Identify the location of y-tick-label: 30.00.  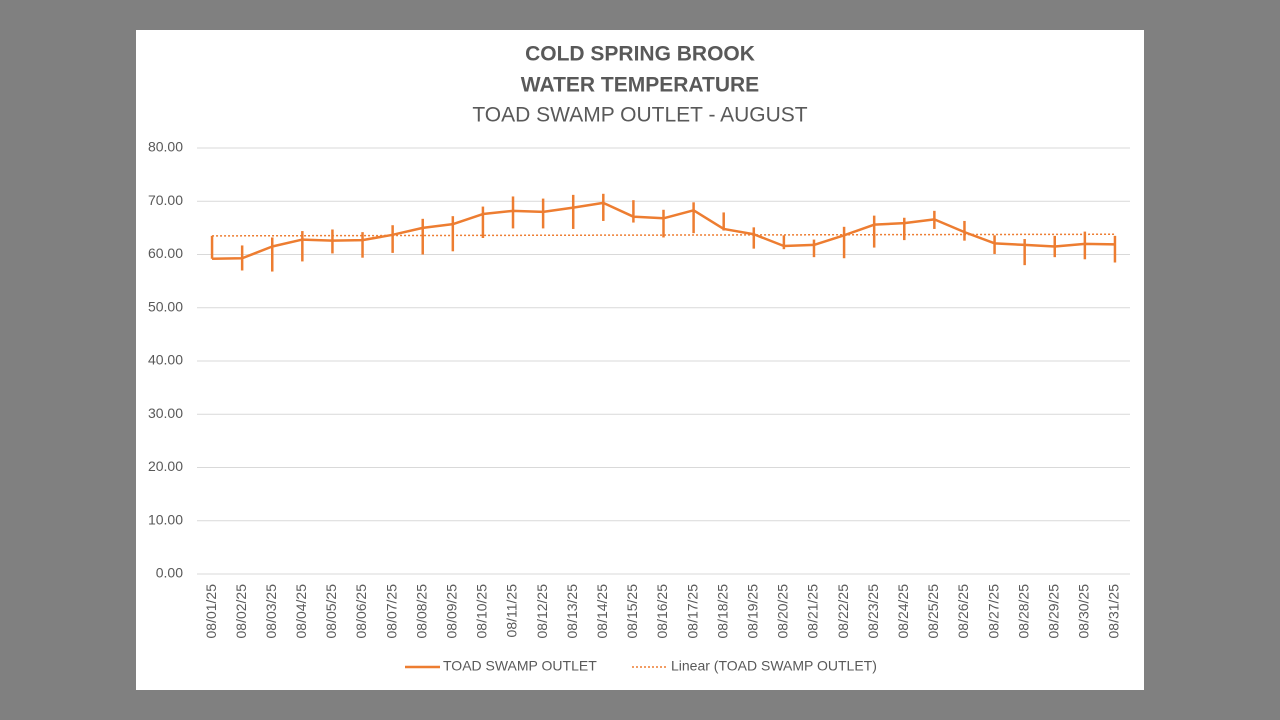
(165, 413).